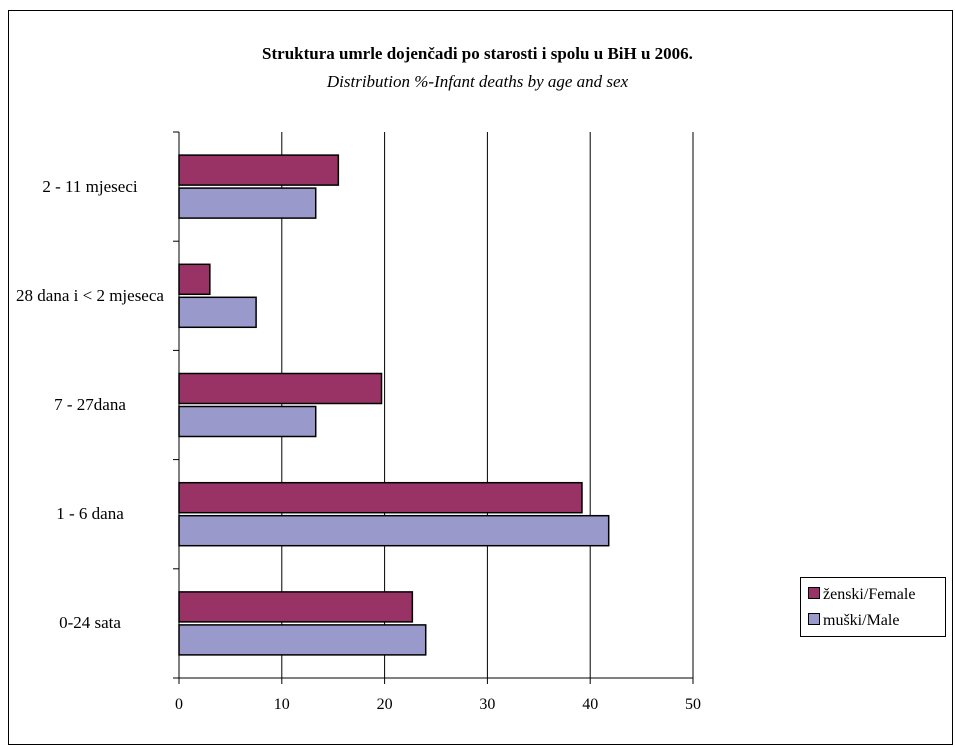 Image resolution: width=955 pixels, height=747 pixels. Describe the element at coordinates (179, 704) in the screenshot. I see `x-tick-label: 0` at that location.